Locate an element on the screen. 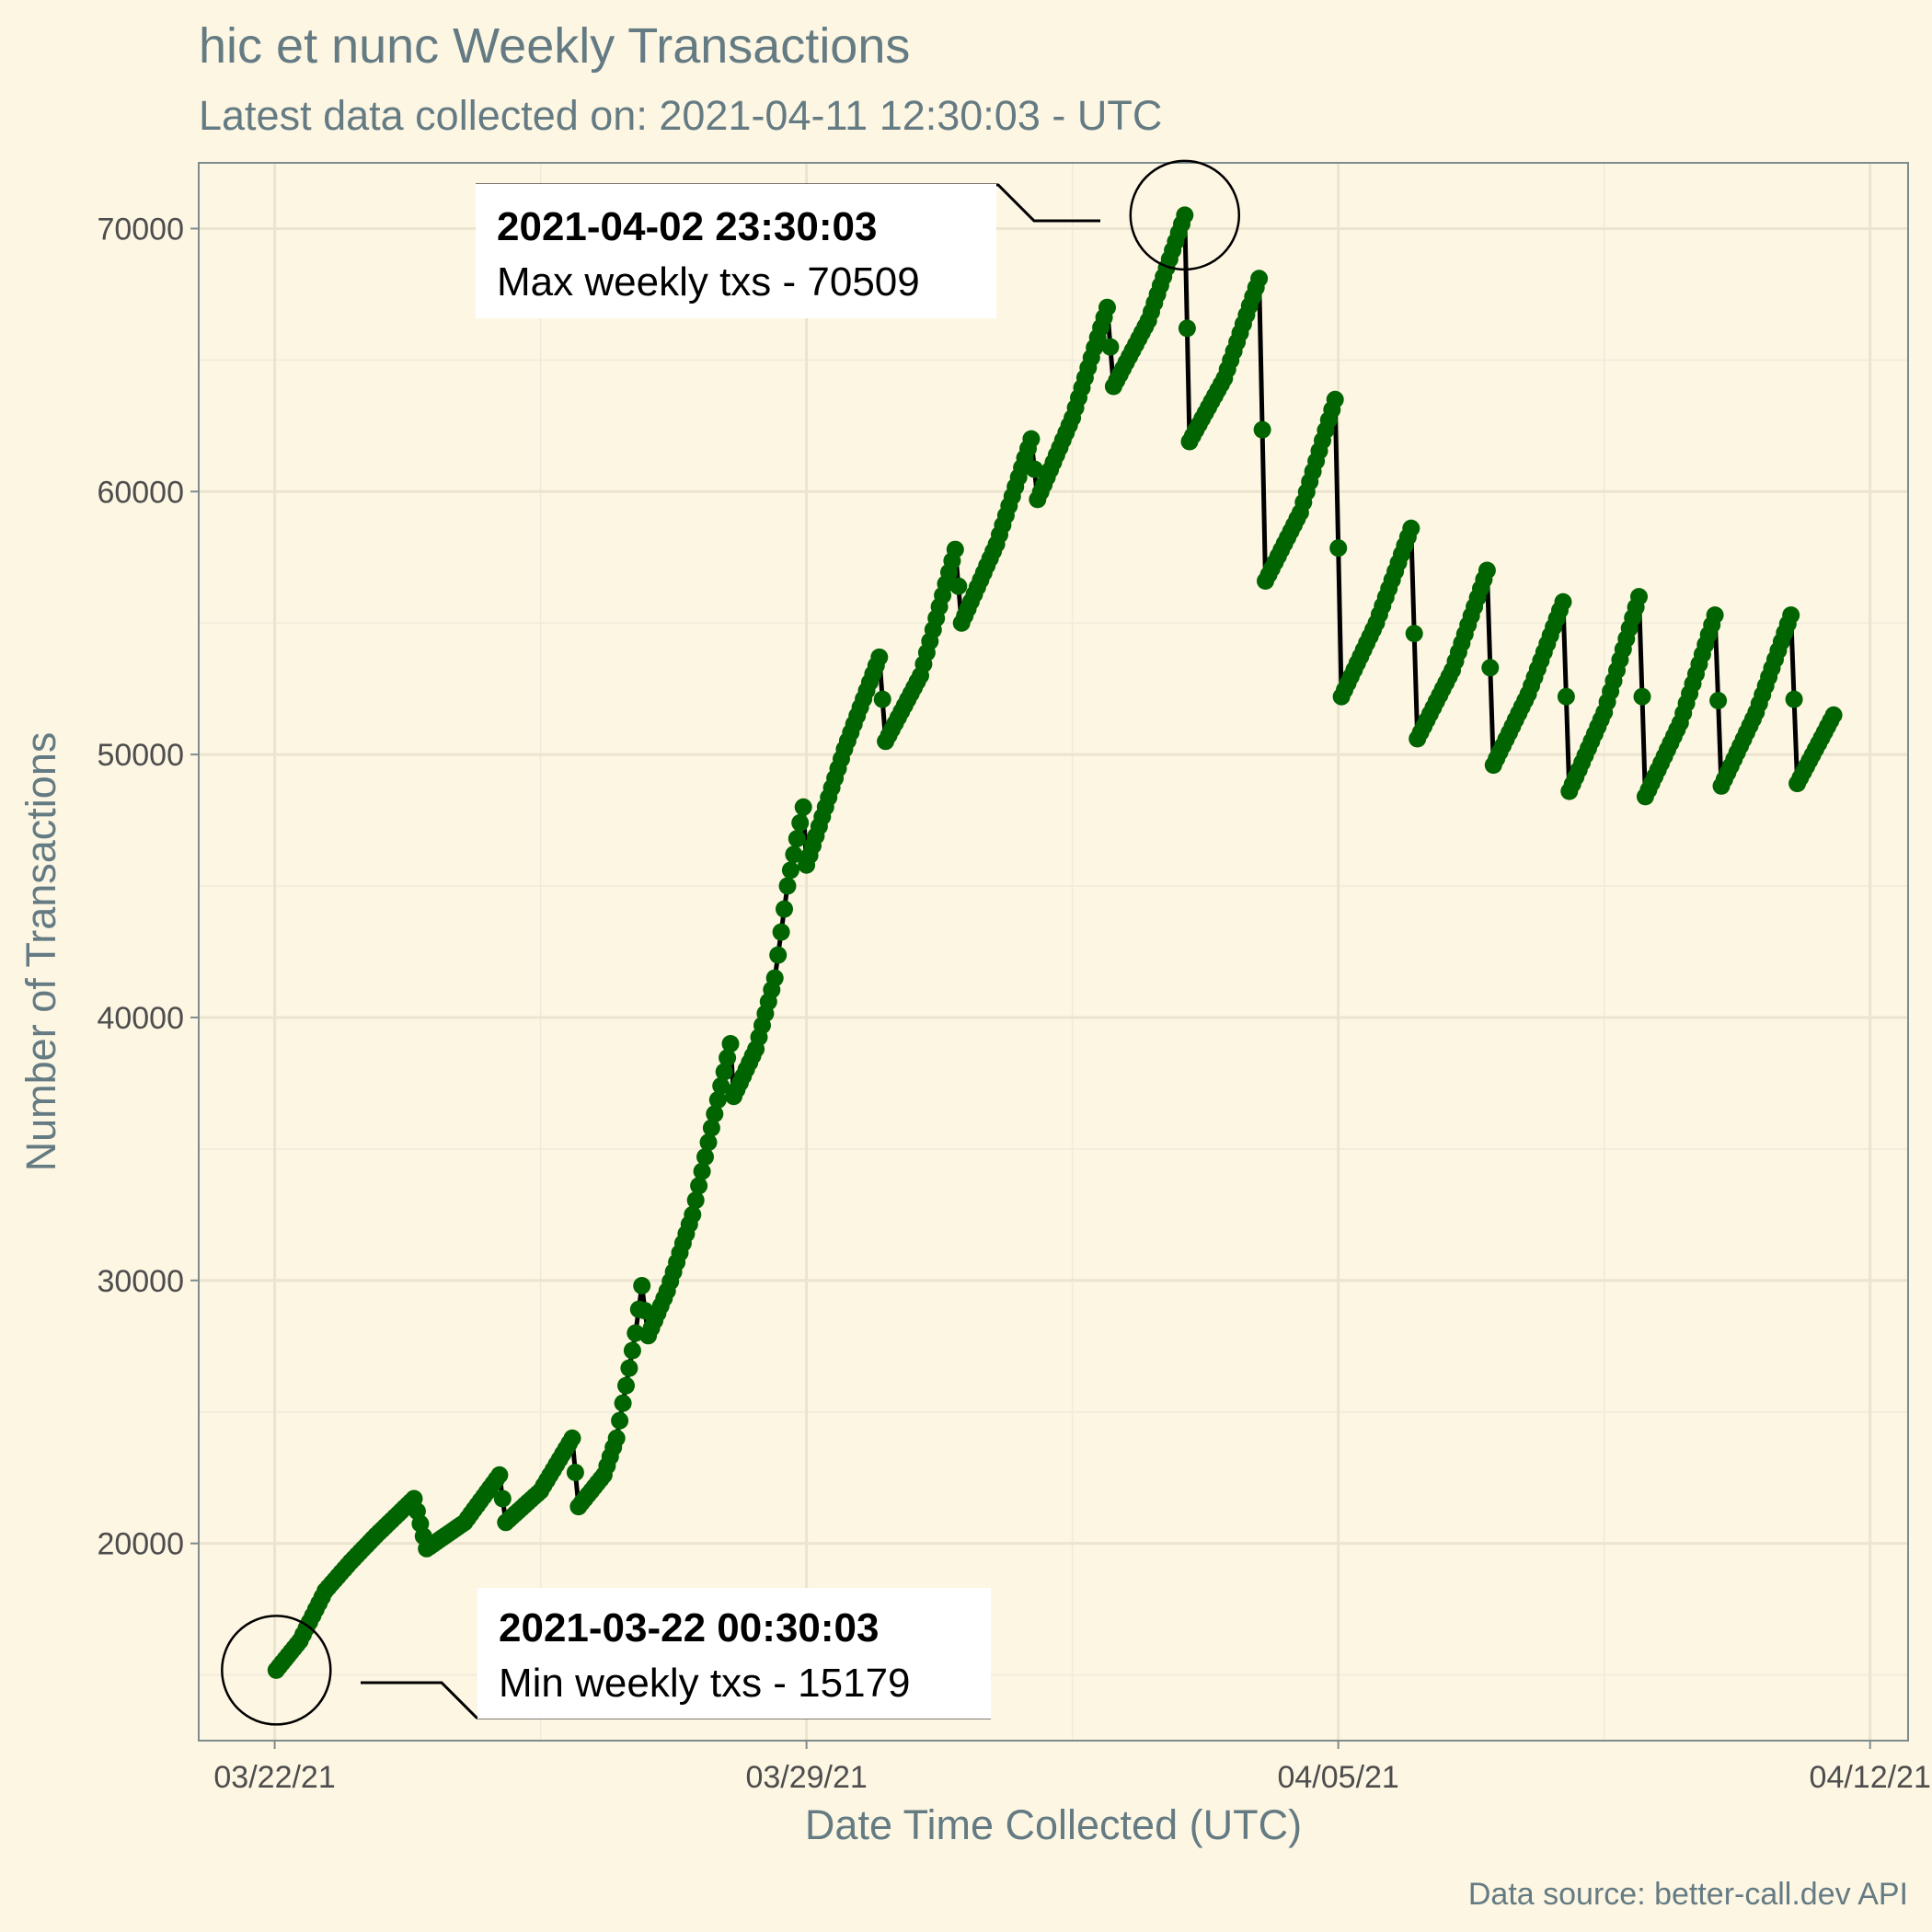  max-label-box is located at coordinates (736, 251).